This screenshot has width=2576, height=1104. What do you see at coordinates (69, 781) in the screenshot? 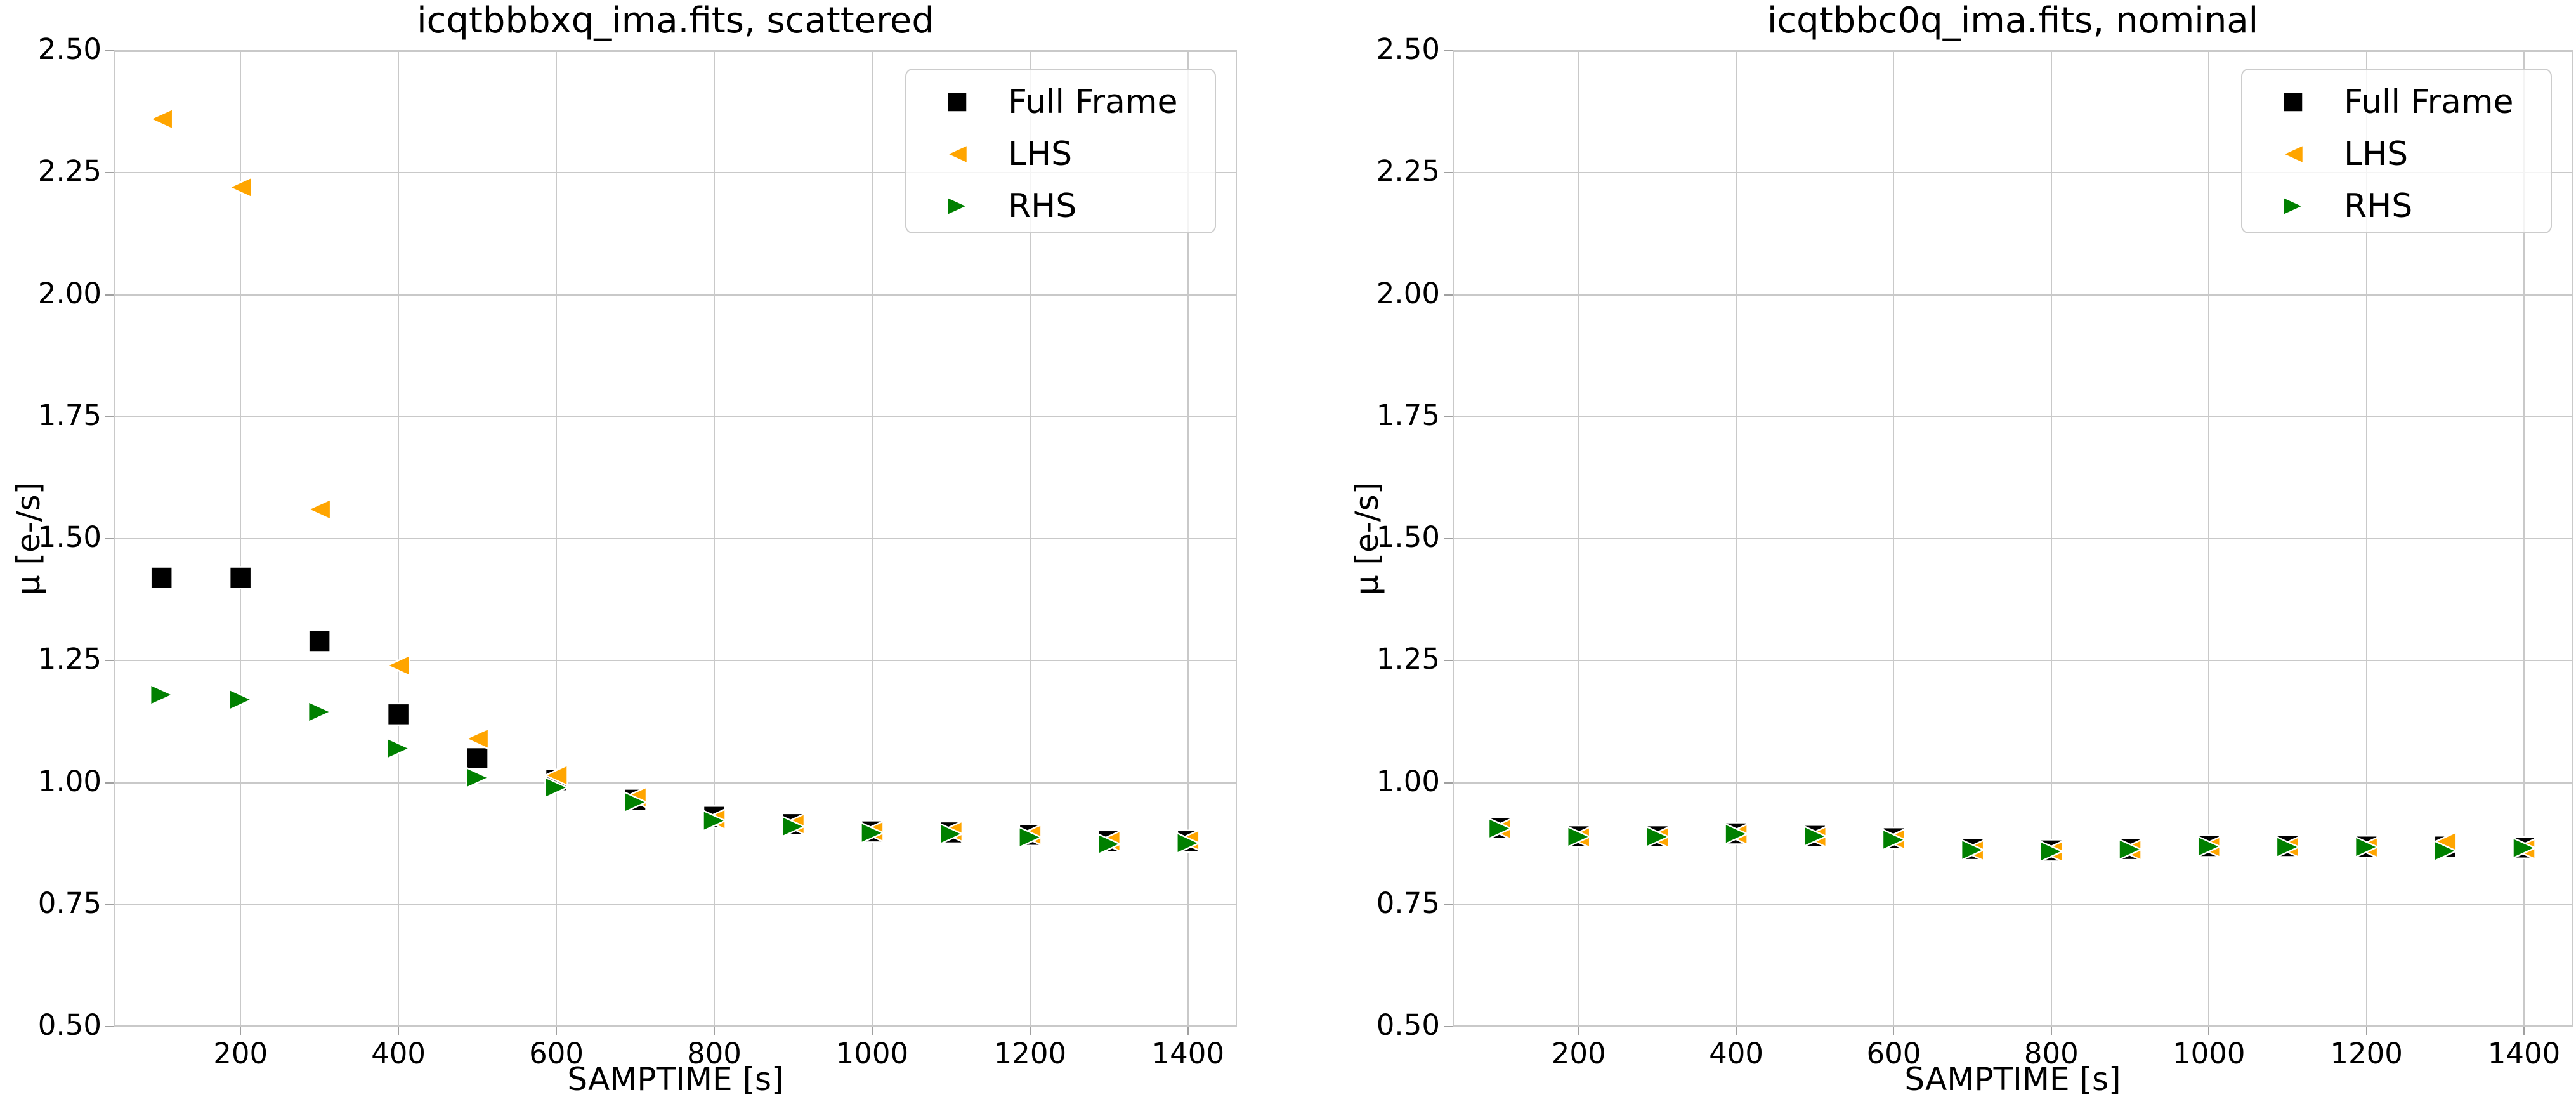
I see `y-tick-label: 1.00` at bounding box center [69, 781].